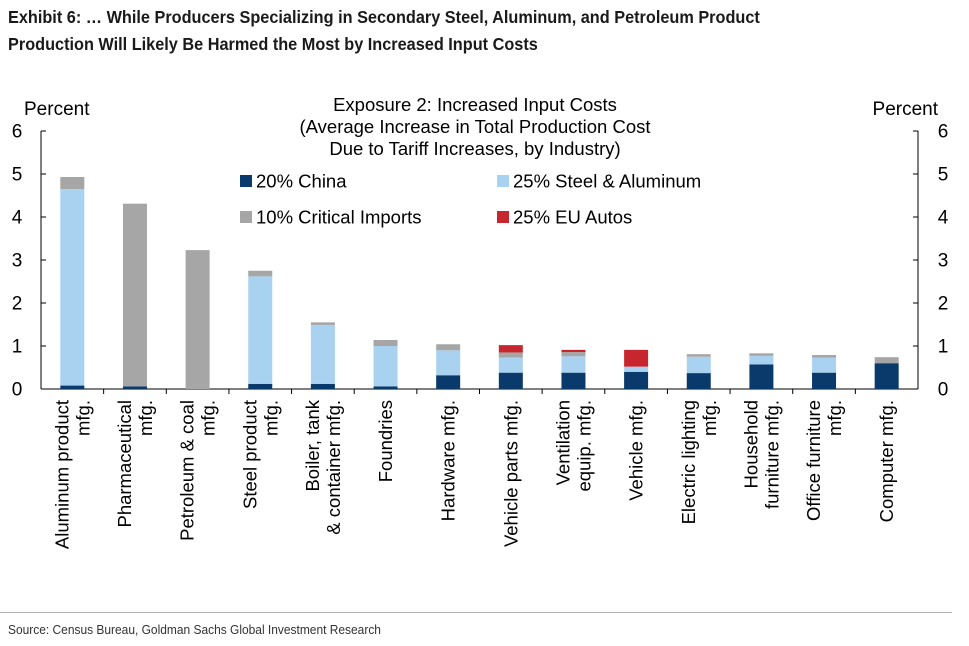 The image size is (969, 646). I want to click on x-tick-label-office-furniture-mfg-line-2: mfg., so click(834, 418).